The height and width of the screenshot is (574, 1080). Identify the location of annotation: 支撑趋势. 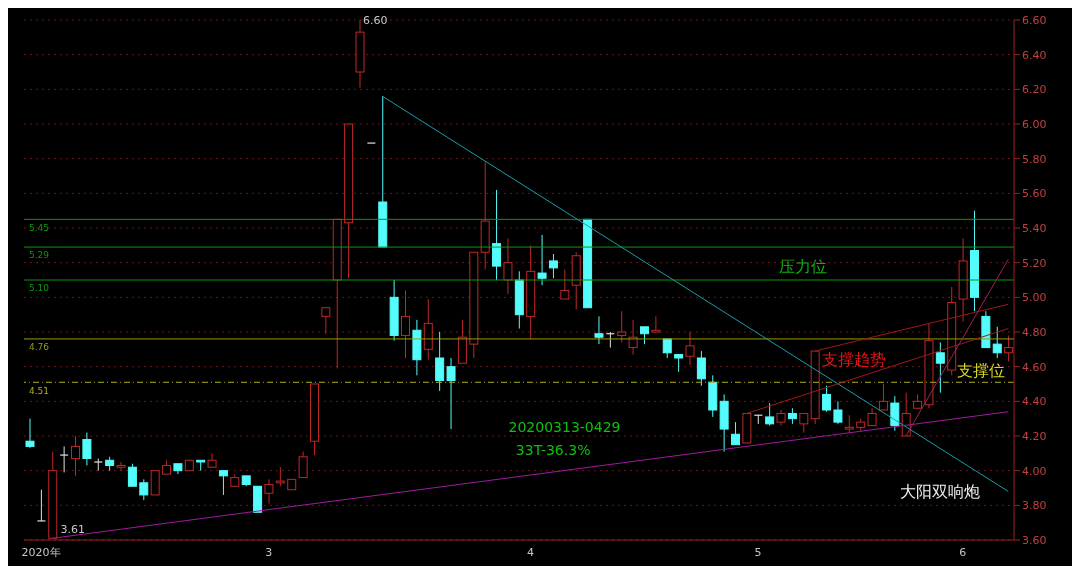
(853, 360).